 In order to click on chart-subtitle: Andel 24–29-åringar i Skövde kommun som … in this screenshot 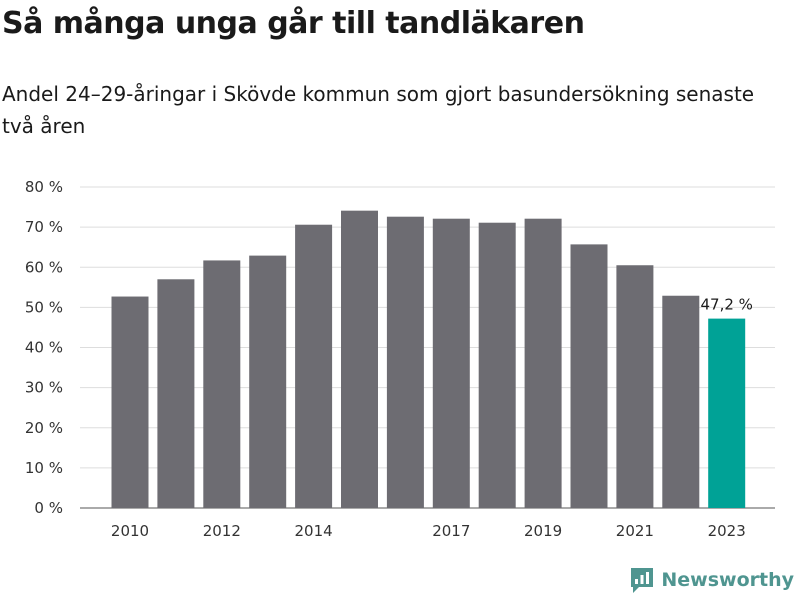, I will do `click(378, 110)`.